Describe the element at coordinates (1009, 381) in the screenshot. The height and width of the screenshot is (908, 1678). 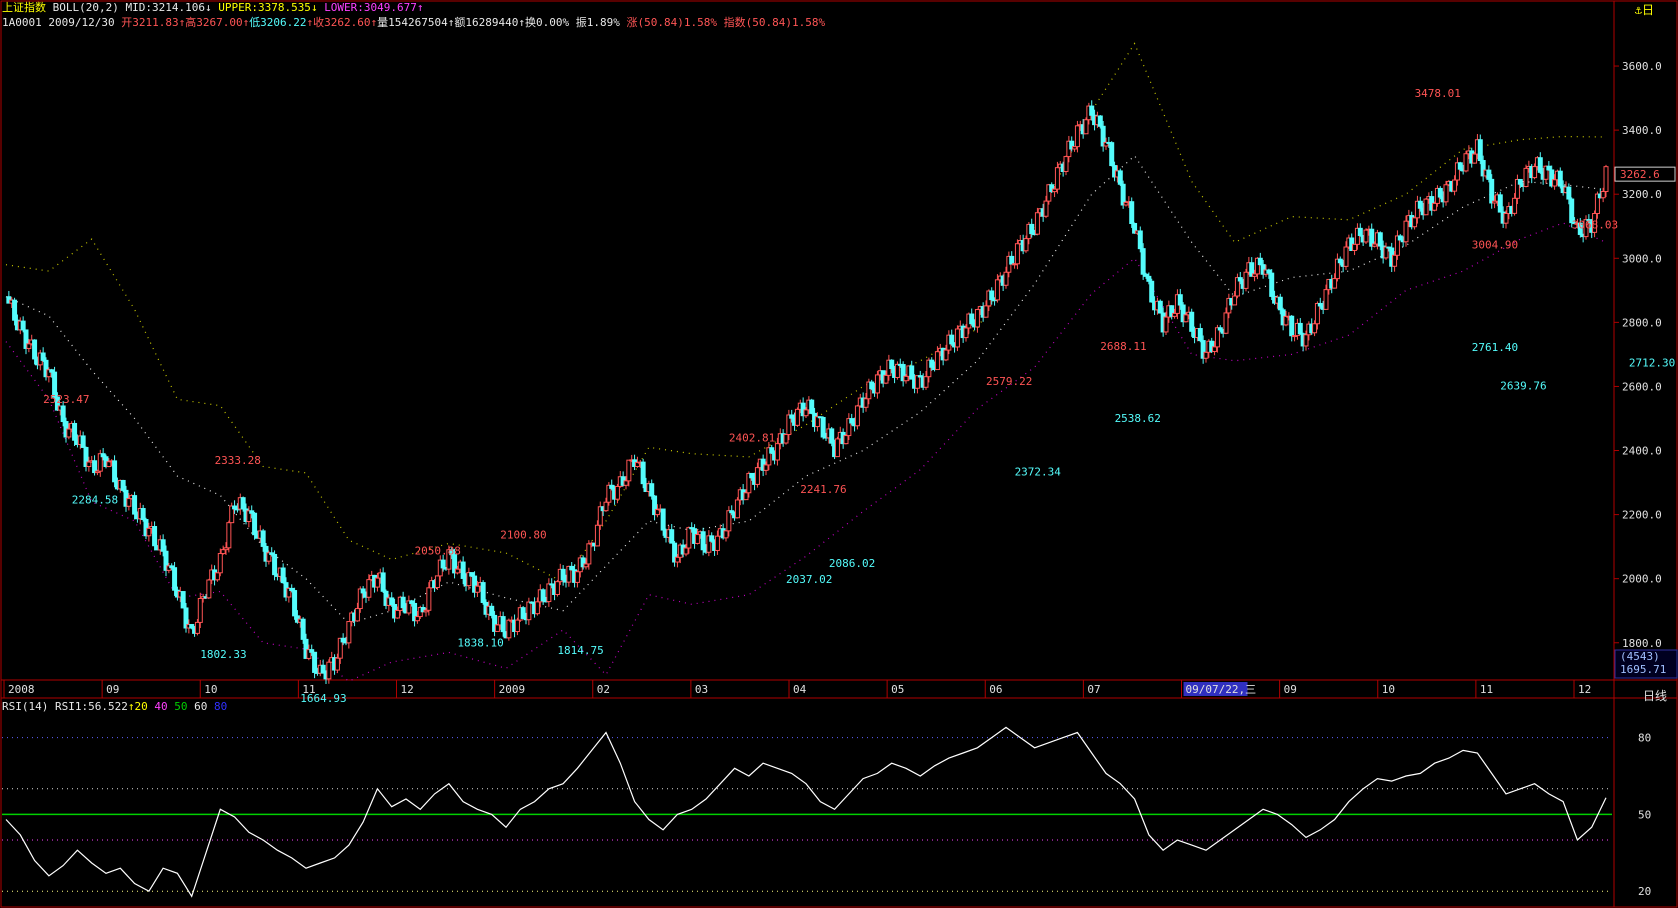
I see `extreme-price-label: 2579.22` at that location.